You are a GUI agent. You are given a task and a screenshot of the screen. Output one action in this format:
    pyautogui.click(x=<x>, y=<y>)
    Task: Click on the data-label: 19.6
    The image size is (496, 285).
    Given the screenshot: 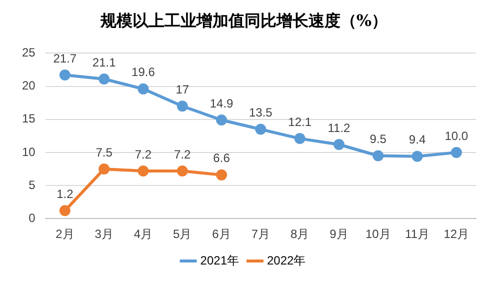 What is the action you would take?
    pyautogui.click(x=144, y=72)
    